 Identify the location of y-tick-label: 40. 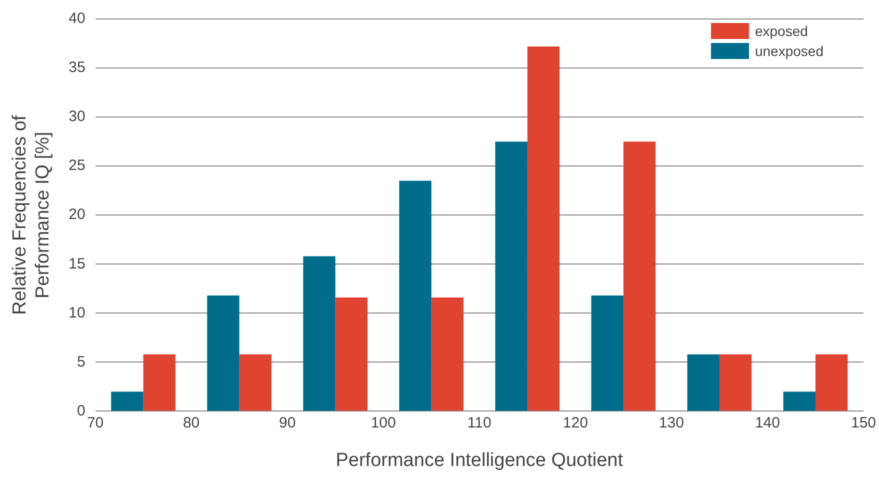
(77, 19).